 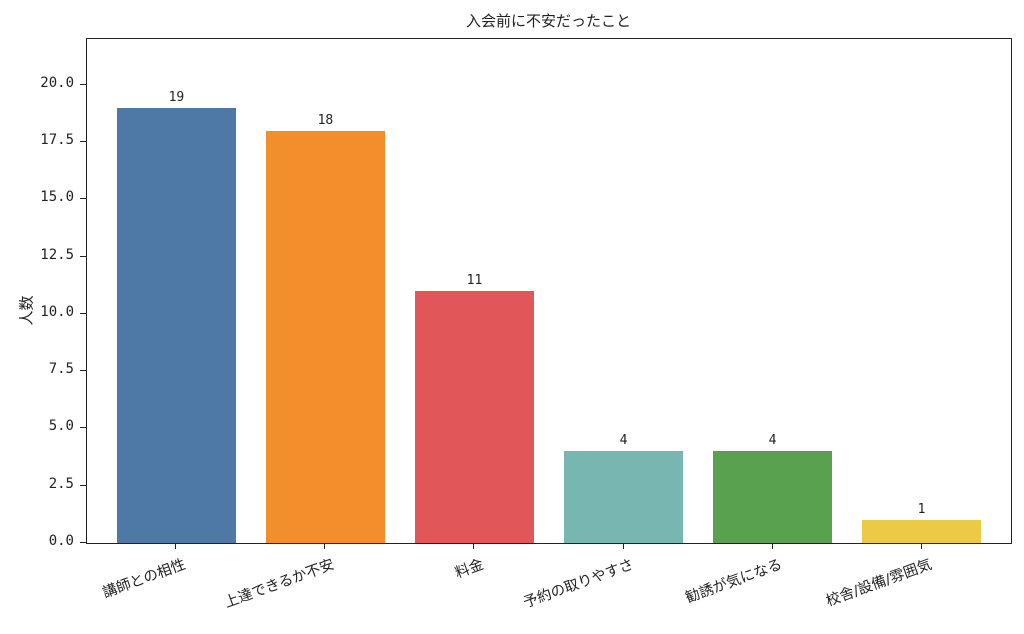 What do you see at coordinates (57, 140) in the screenshot?
I see `y-tick-label: 17.5` at bounding box center [57, 140].